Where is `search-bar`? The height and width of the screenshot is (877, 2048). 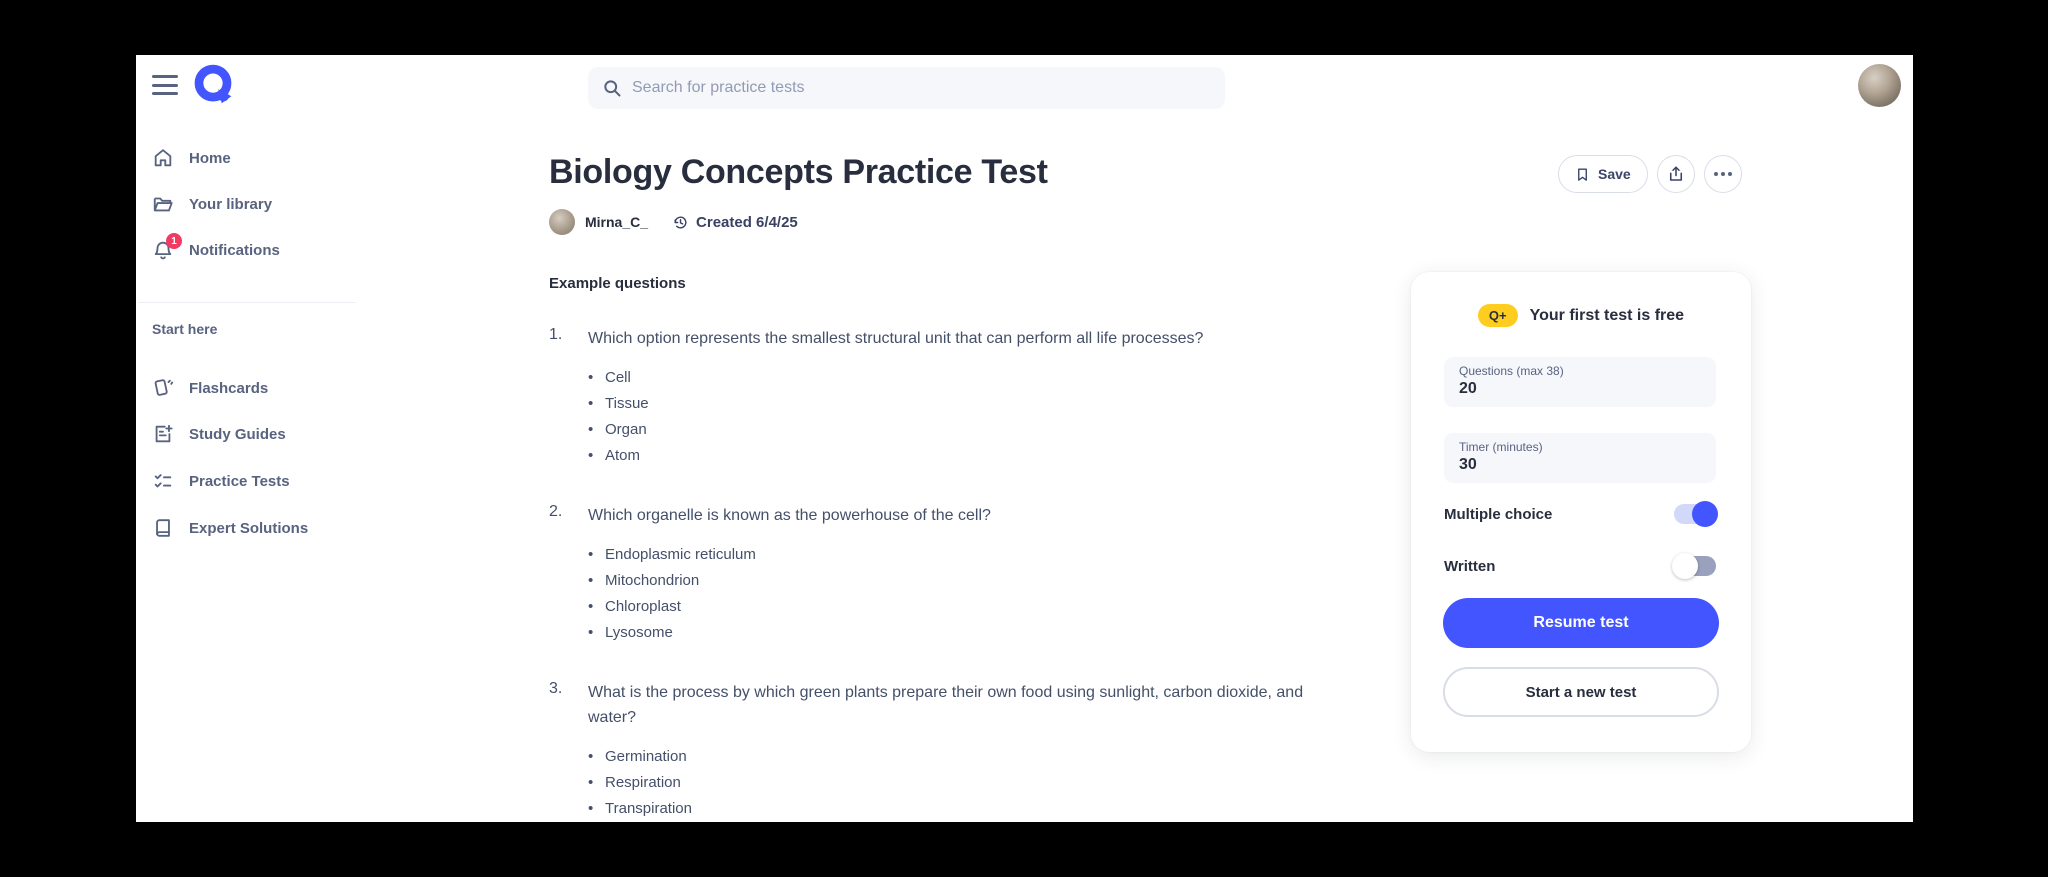
search-bar is located at coordinates (906, 88).